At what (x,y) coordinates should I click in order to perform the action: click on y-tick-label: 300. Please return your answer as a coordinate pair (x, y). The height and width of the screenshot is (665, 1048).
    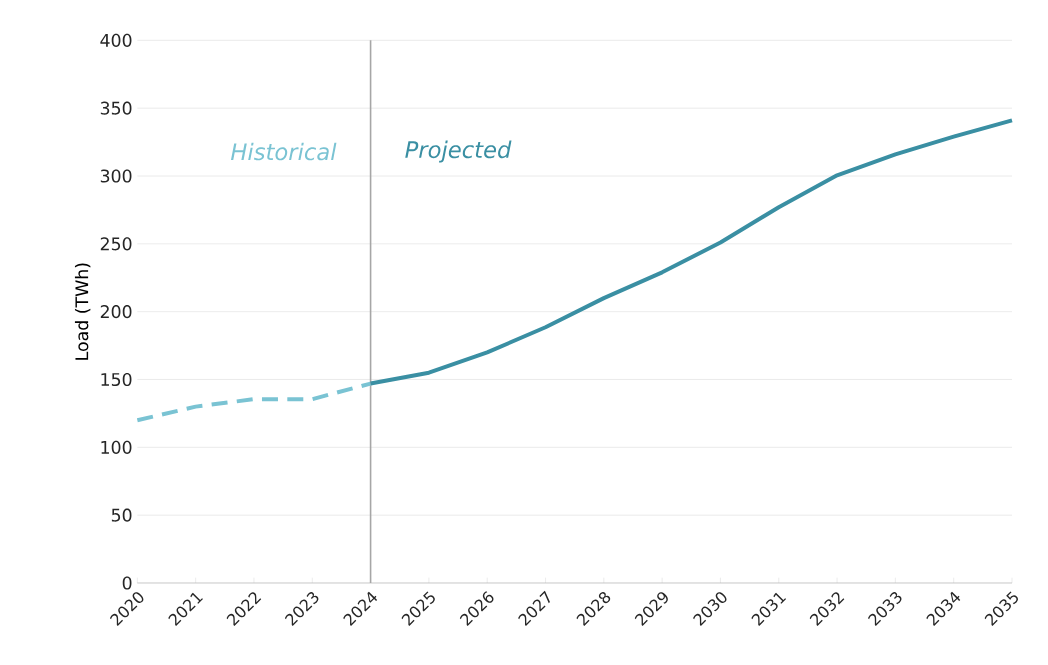
    Looking at the image, I should click on (116, 176).